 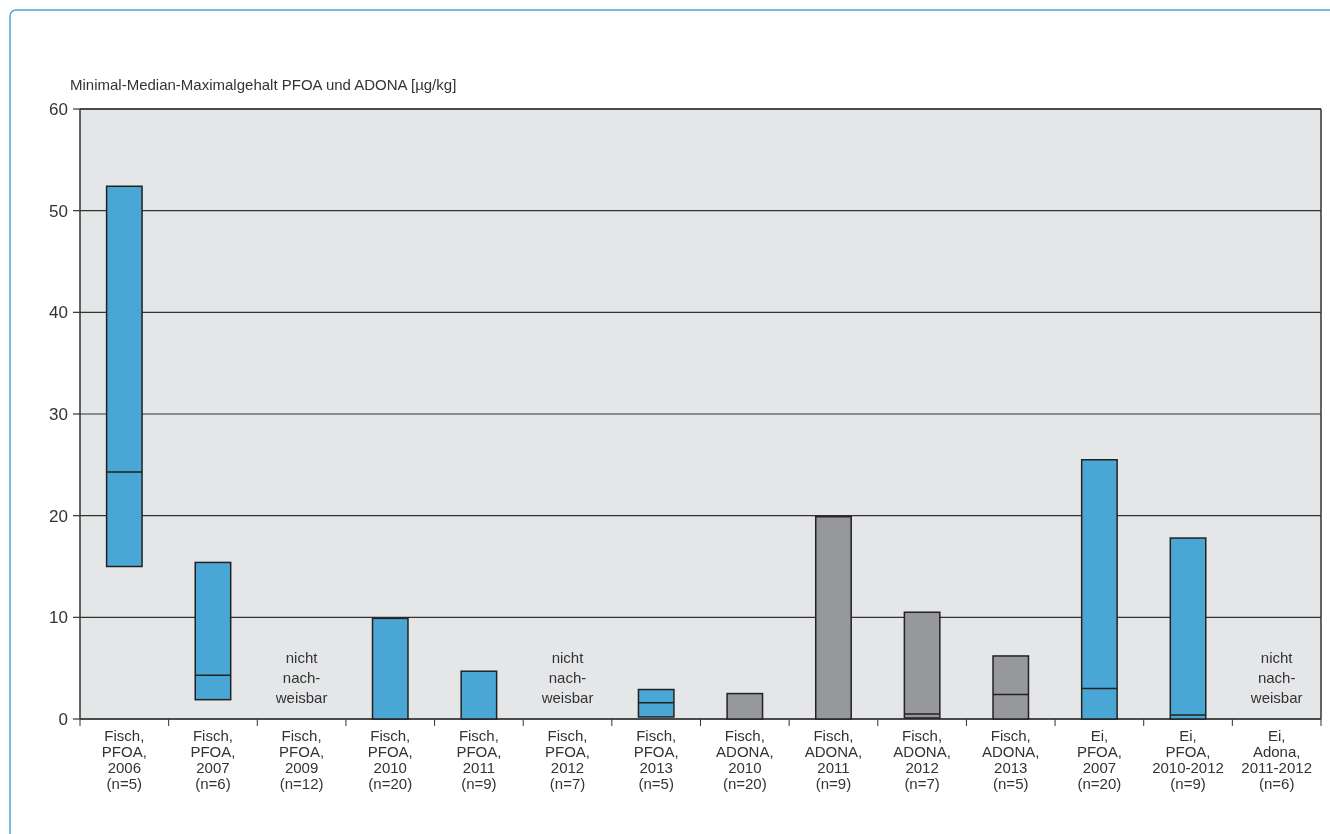 What do you see at coordinates (479, 759) in the screenshot?
I see `x-tick-label: Fisch, PFOA, 2011 (n=9)` at bounding box center [479, 759].